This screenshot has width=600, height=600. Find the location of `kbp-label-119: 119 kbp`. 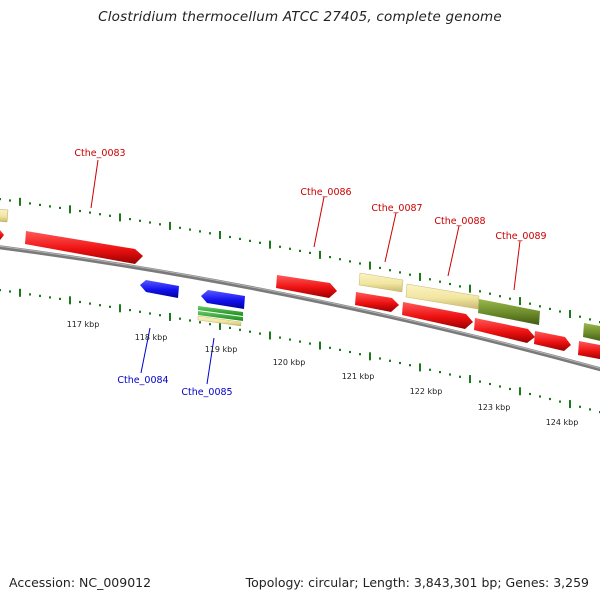

kbp-label-119: 119 kbp is located at coordinates (221, 349).